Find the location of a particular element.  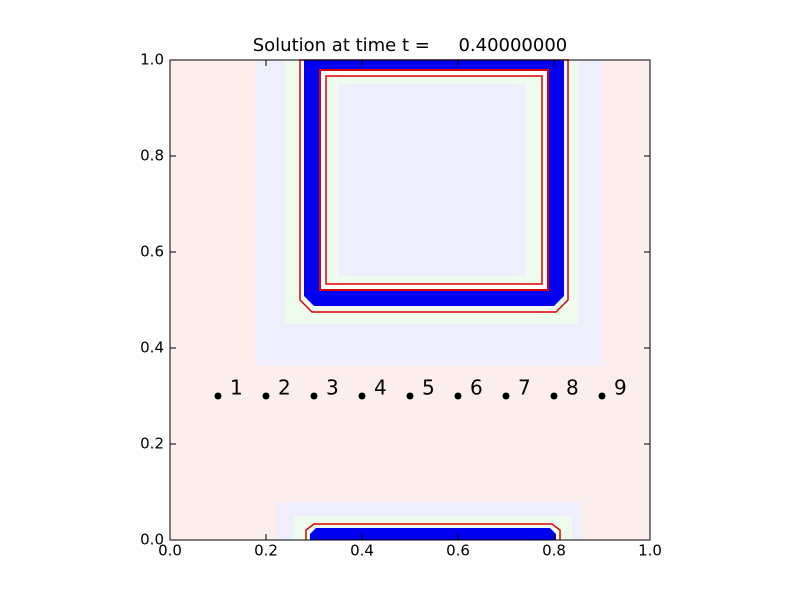

x-tick-label: 0.4 is located at coordinates (362, 551).